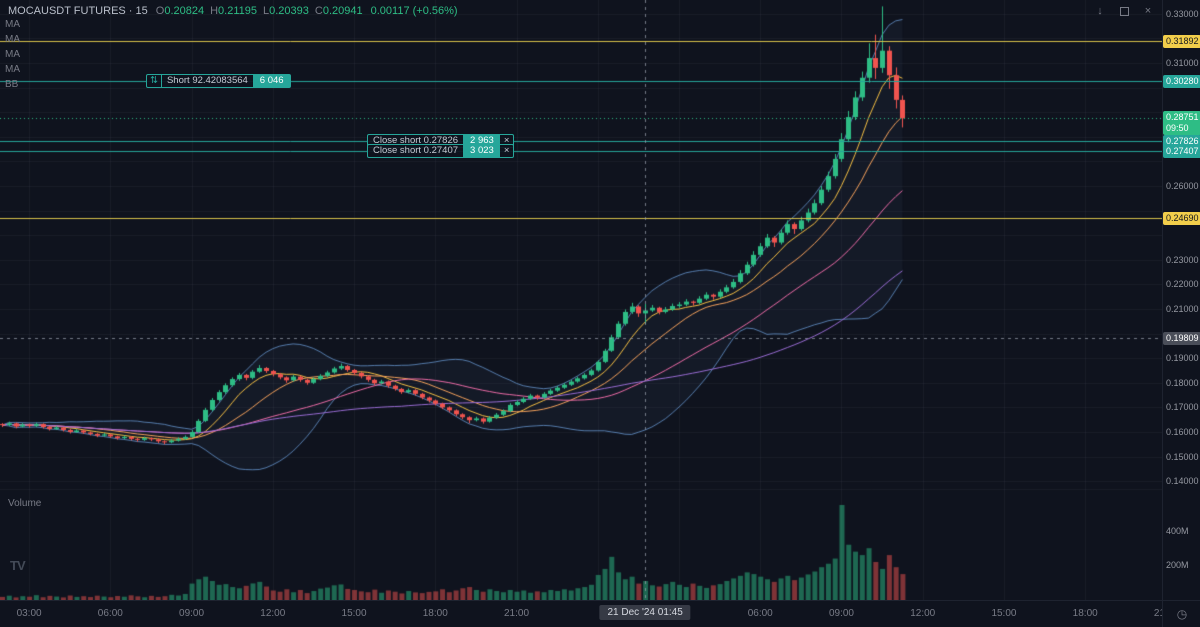 This screenshot has height=627, width=1200. Describe the element at coordinates (1182, 407) in the screenshot. I see `price-tick-label: 0.17000` at that location.